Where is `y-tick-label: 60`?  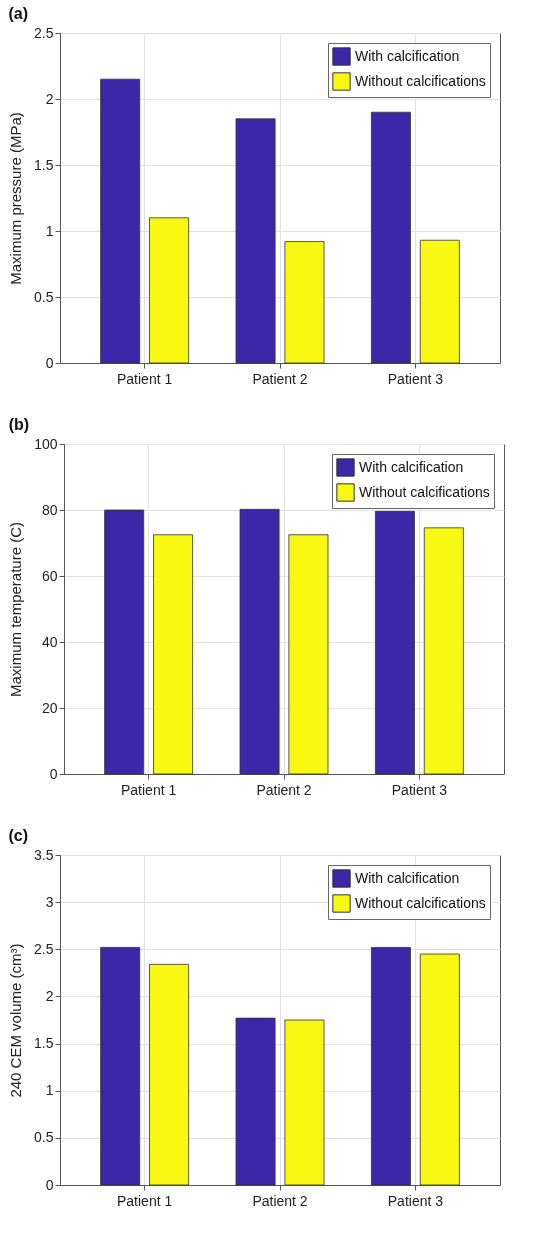
y-tick-label: 60 is located at coordinates (49, 575).